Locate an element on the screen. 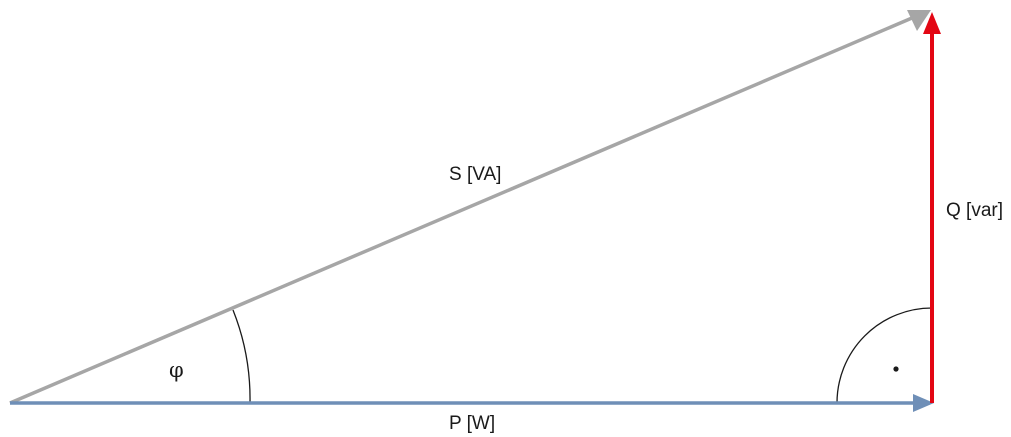  apparent-power-label: S [VA] is located at coordinates (475, 174).